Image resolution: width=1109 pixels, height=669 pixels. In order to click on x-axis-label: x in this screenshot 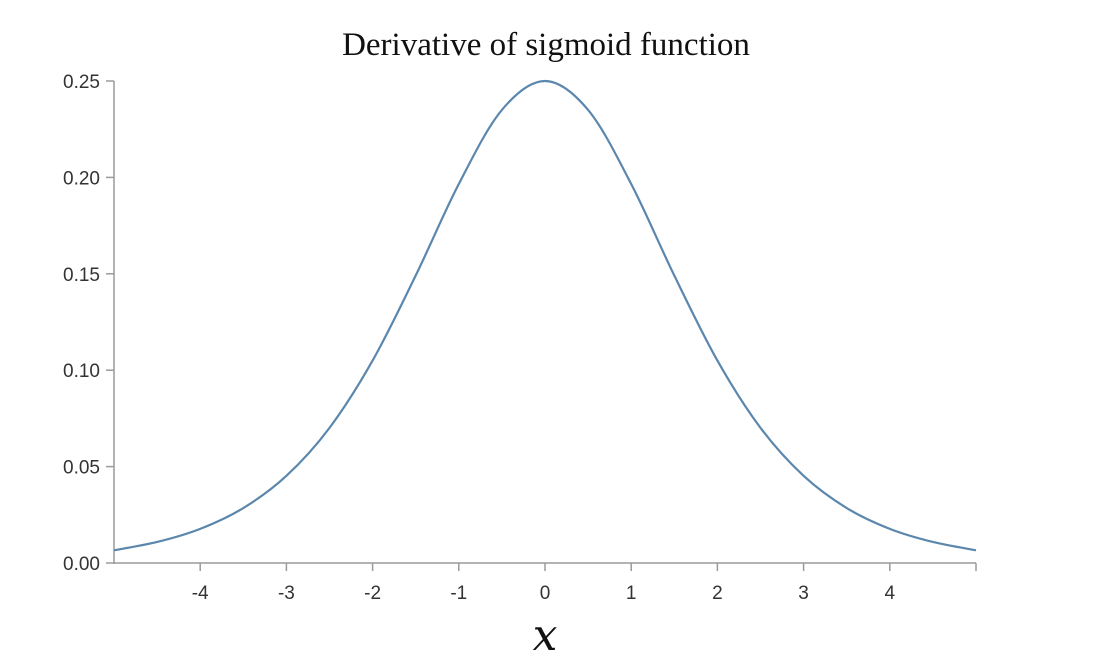, I will do `click(545, 635)`.